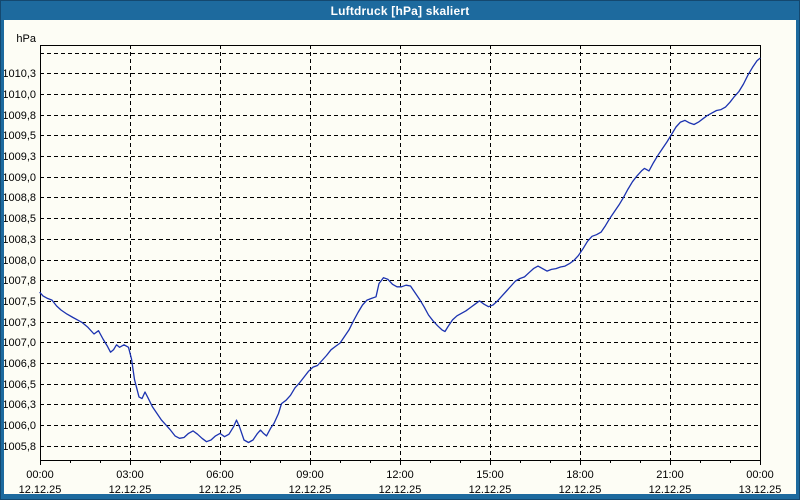  I want to click on y-axis-label: 1008,8, so click(20, 198).